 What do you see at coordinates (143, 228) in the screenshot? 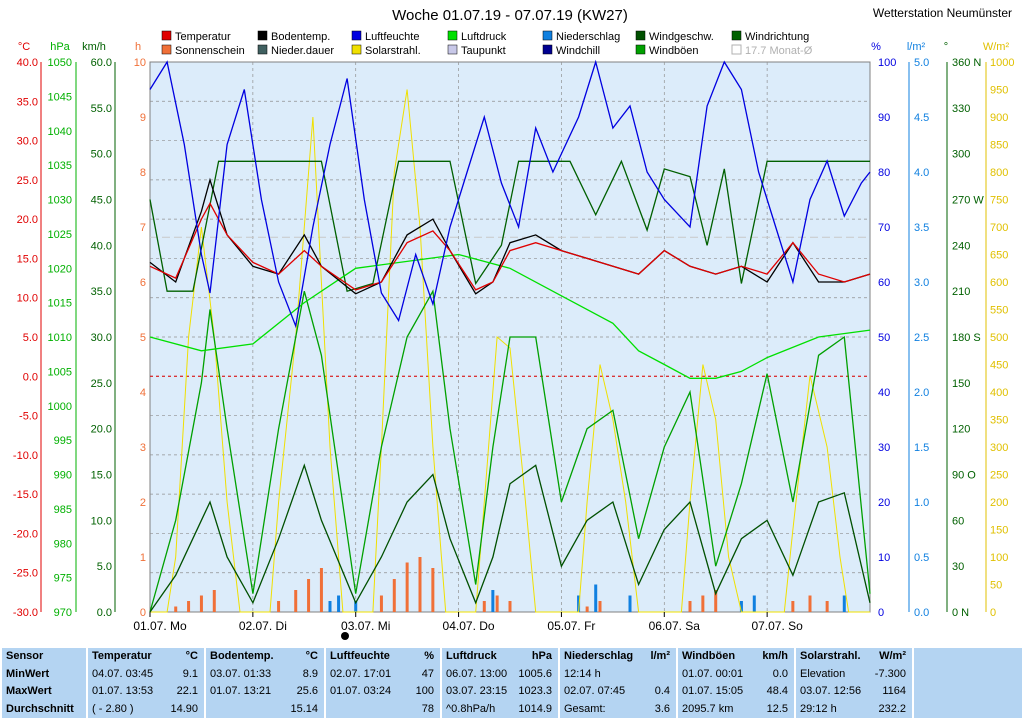
I see `tick-label: 7` at bounding box center [143, 228].